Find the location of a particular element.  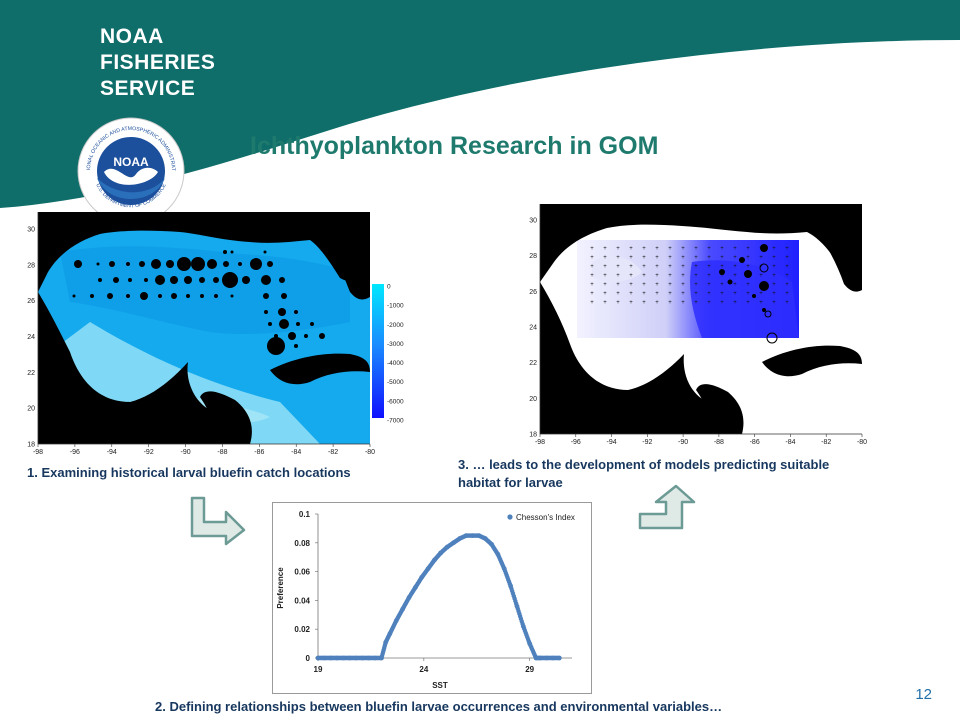

depth-colorbar-ticks: 0 -1000 -2000 -3000 -4000 -5000 -6000 -7000 is located at coordinates (395, 354).